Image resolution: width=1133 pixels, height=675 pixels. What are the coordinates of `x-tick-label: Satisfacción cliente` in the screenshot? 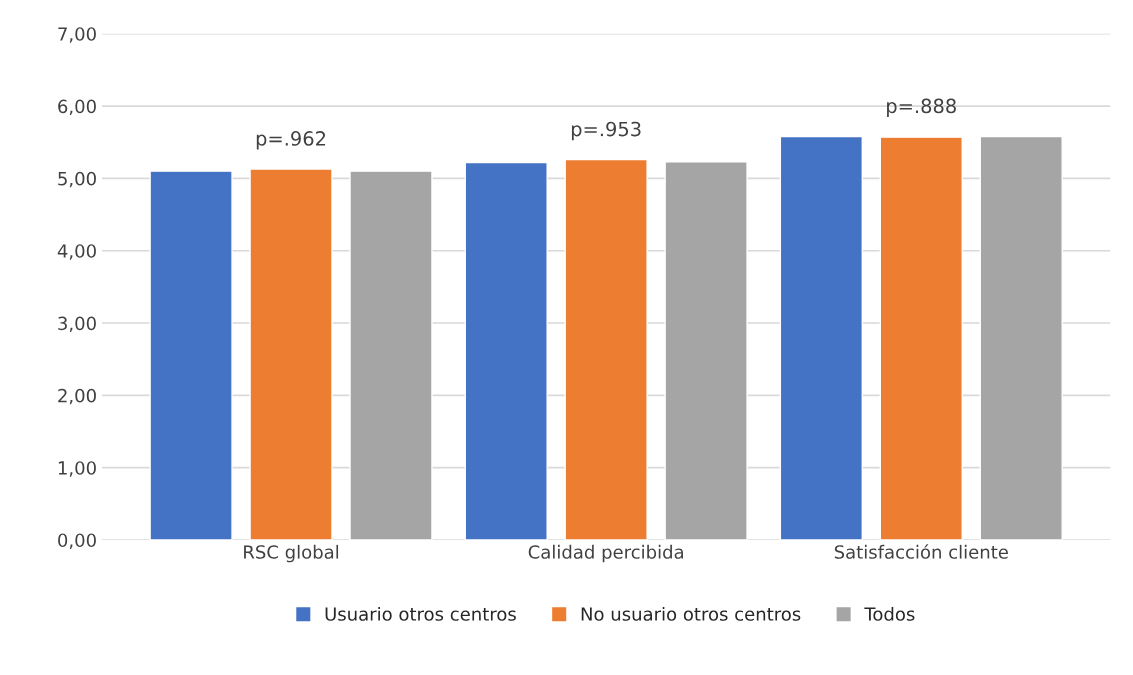 It's located at (921, 551).